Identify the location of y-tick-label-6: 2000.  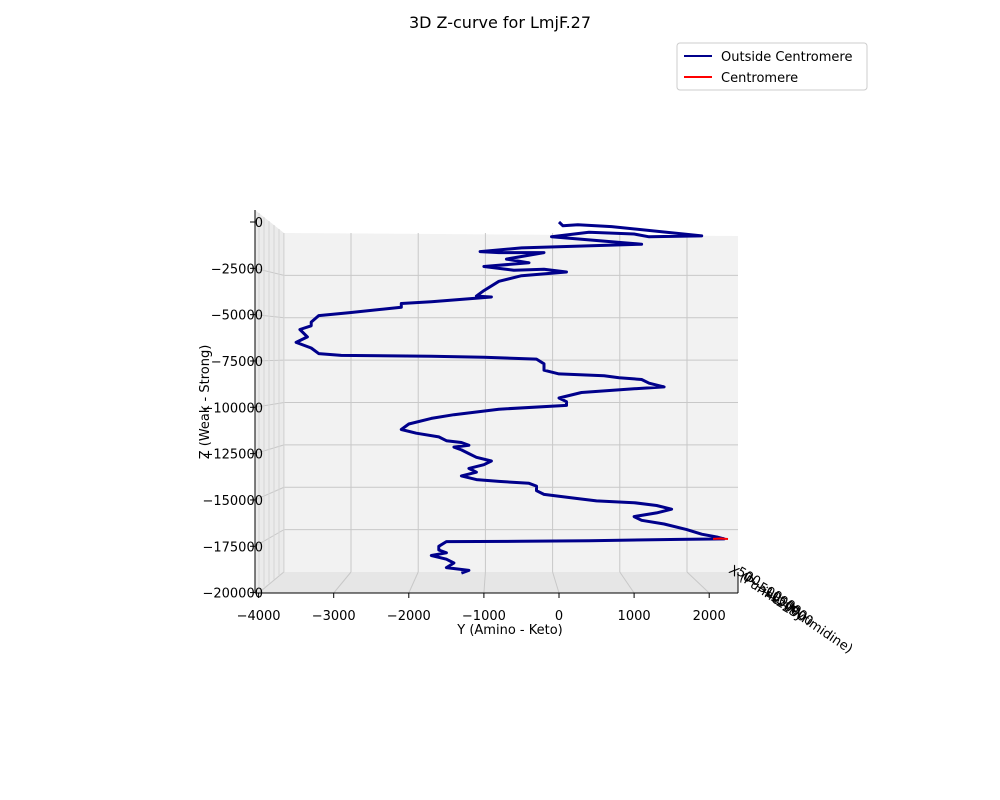
(709, 616).